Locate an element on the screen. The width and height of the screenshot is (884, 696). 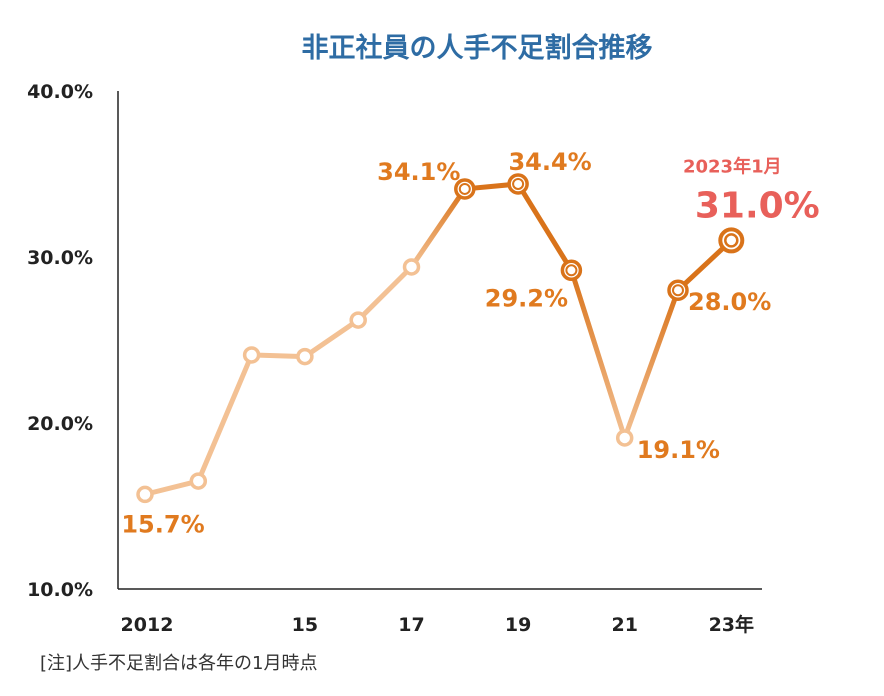
data-label: 15.7% is located at coordinates (162, 524).